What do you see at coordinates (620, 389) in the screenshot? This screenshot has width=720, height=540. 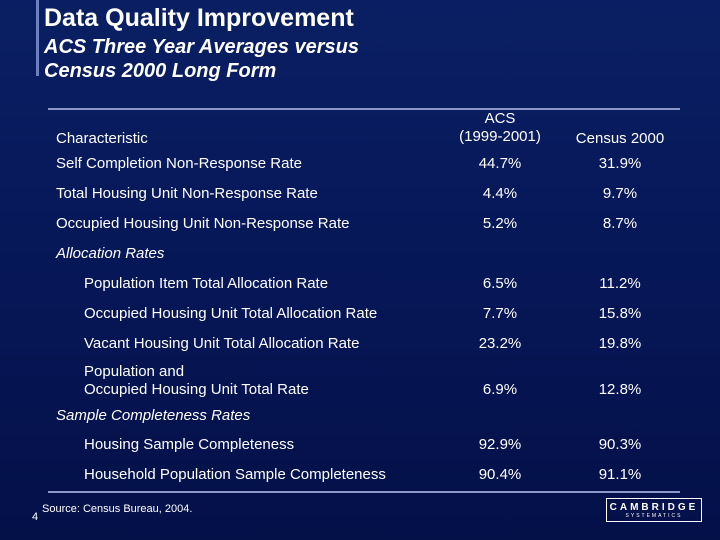 I see `row-census-value: 12.8%` at bounding box center [620, 389].